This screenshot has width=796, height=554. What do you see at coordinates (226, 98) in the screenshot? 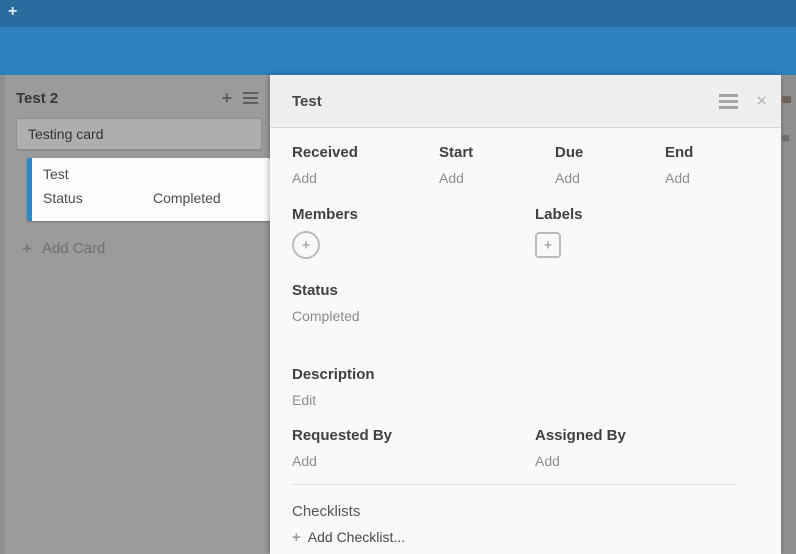
I see `list-add-card-icon: +` at bounding box center [226, 98].